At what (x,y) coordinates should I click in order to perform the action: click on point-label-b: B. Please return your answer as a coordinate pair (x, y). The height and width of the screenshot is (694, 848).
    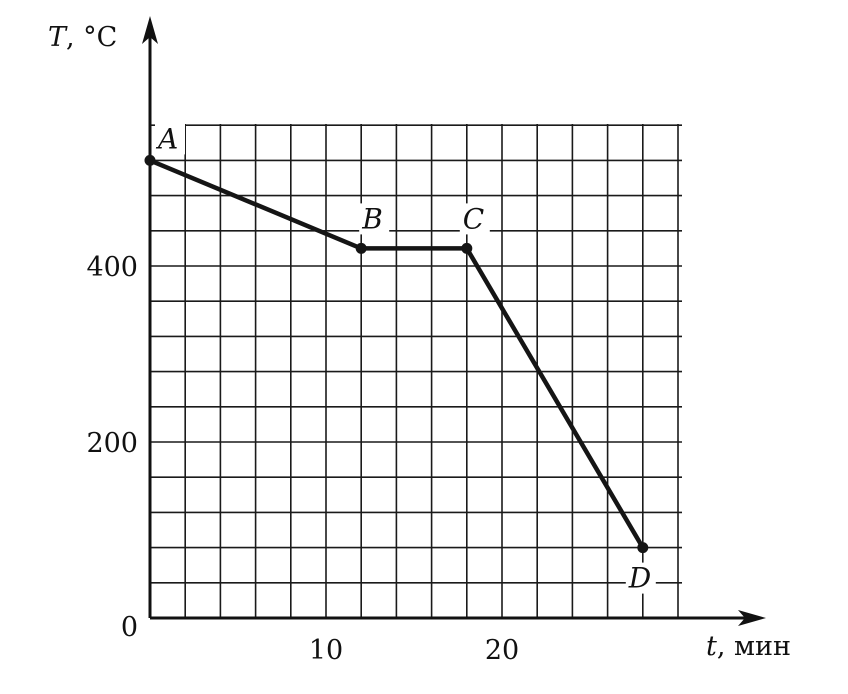
    Looking at the image, I should click on (372, 218).